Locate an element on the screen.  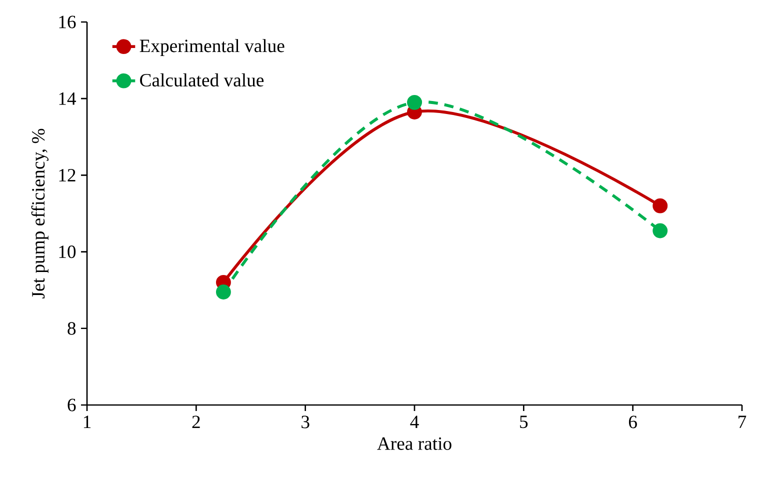
y-tick-label: 6 is located at coordinates (72, 405).